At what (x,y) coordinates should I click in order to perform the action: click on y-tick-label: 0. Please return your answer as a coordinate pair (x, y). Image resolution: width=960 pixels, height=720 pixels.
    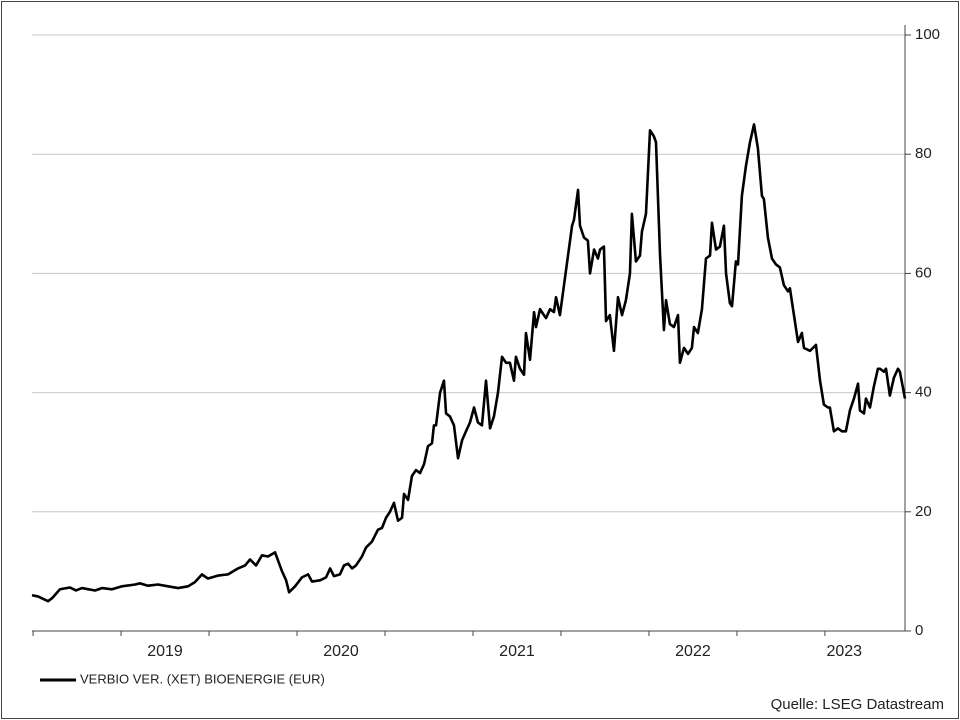
    Looking at the image, I should click on (919, 630).